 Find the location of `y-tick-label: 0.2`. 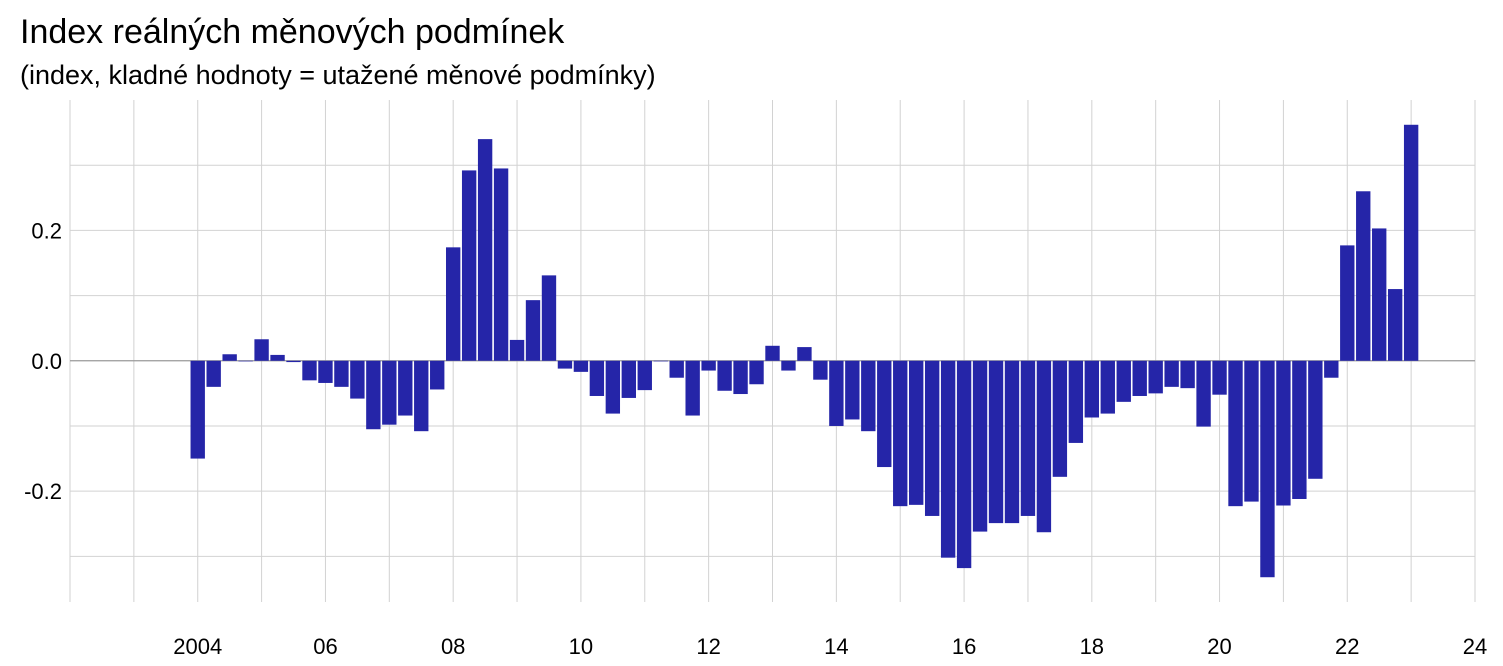

y-tick-label: 0.2 is located at coordinates (46, 230).